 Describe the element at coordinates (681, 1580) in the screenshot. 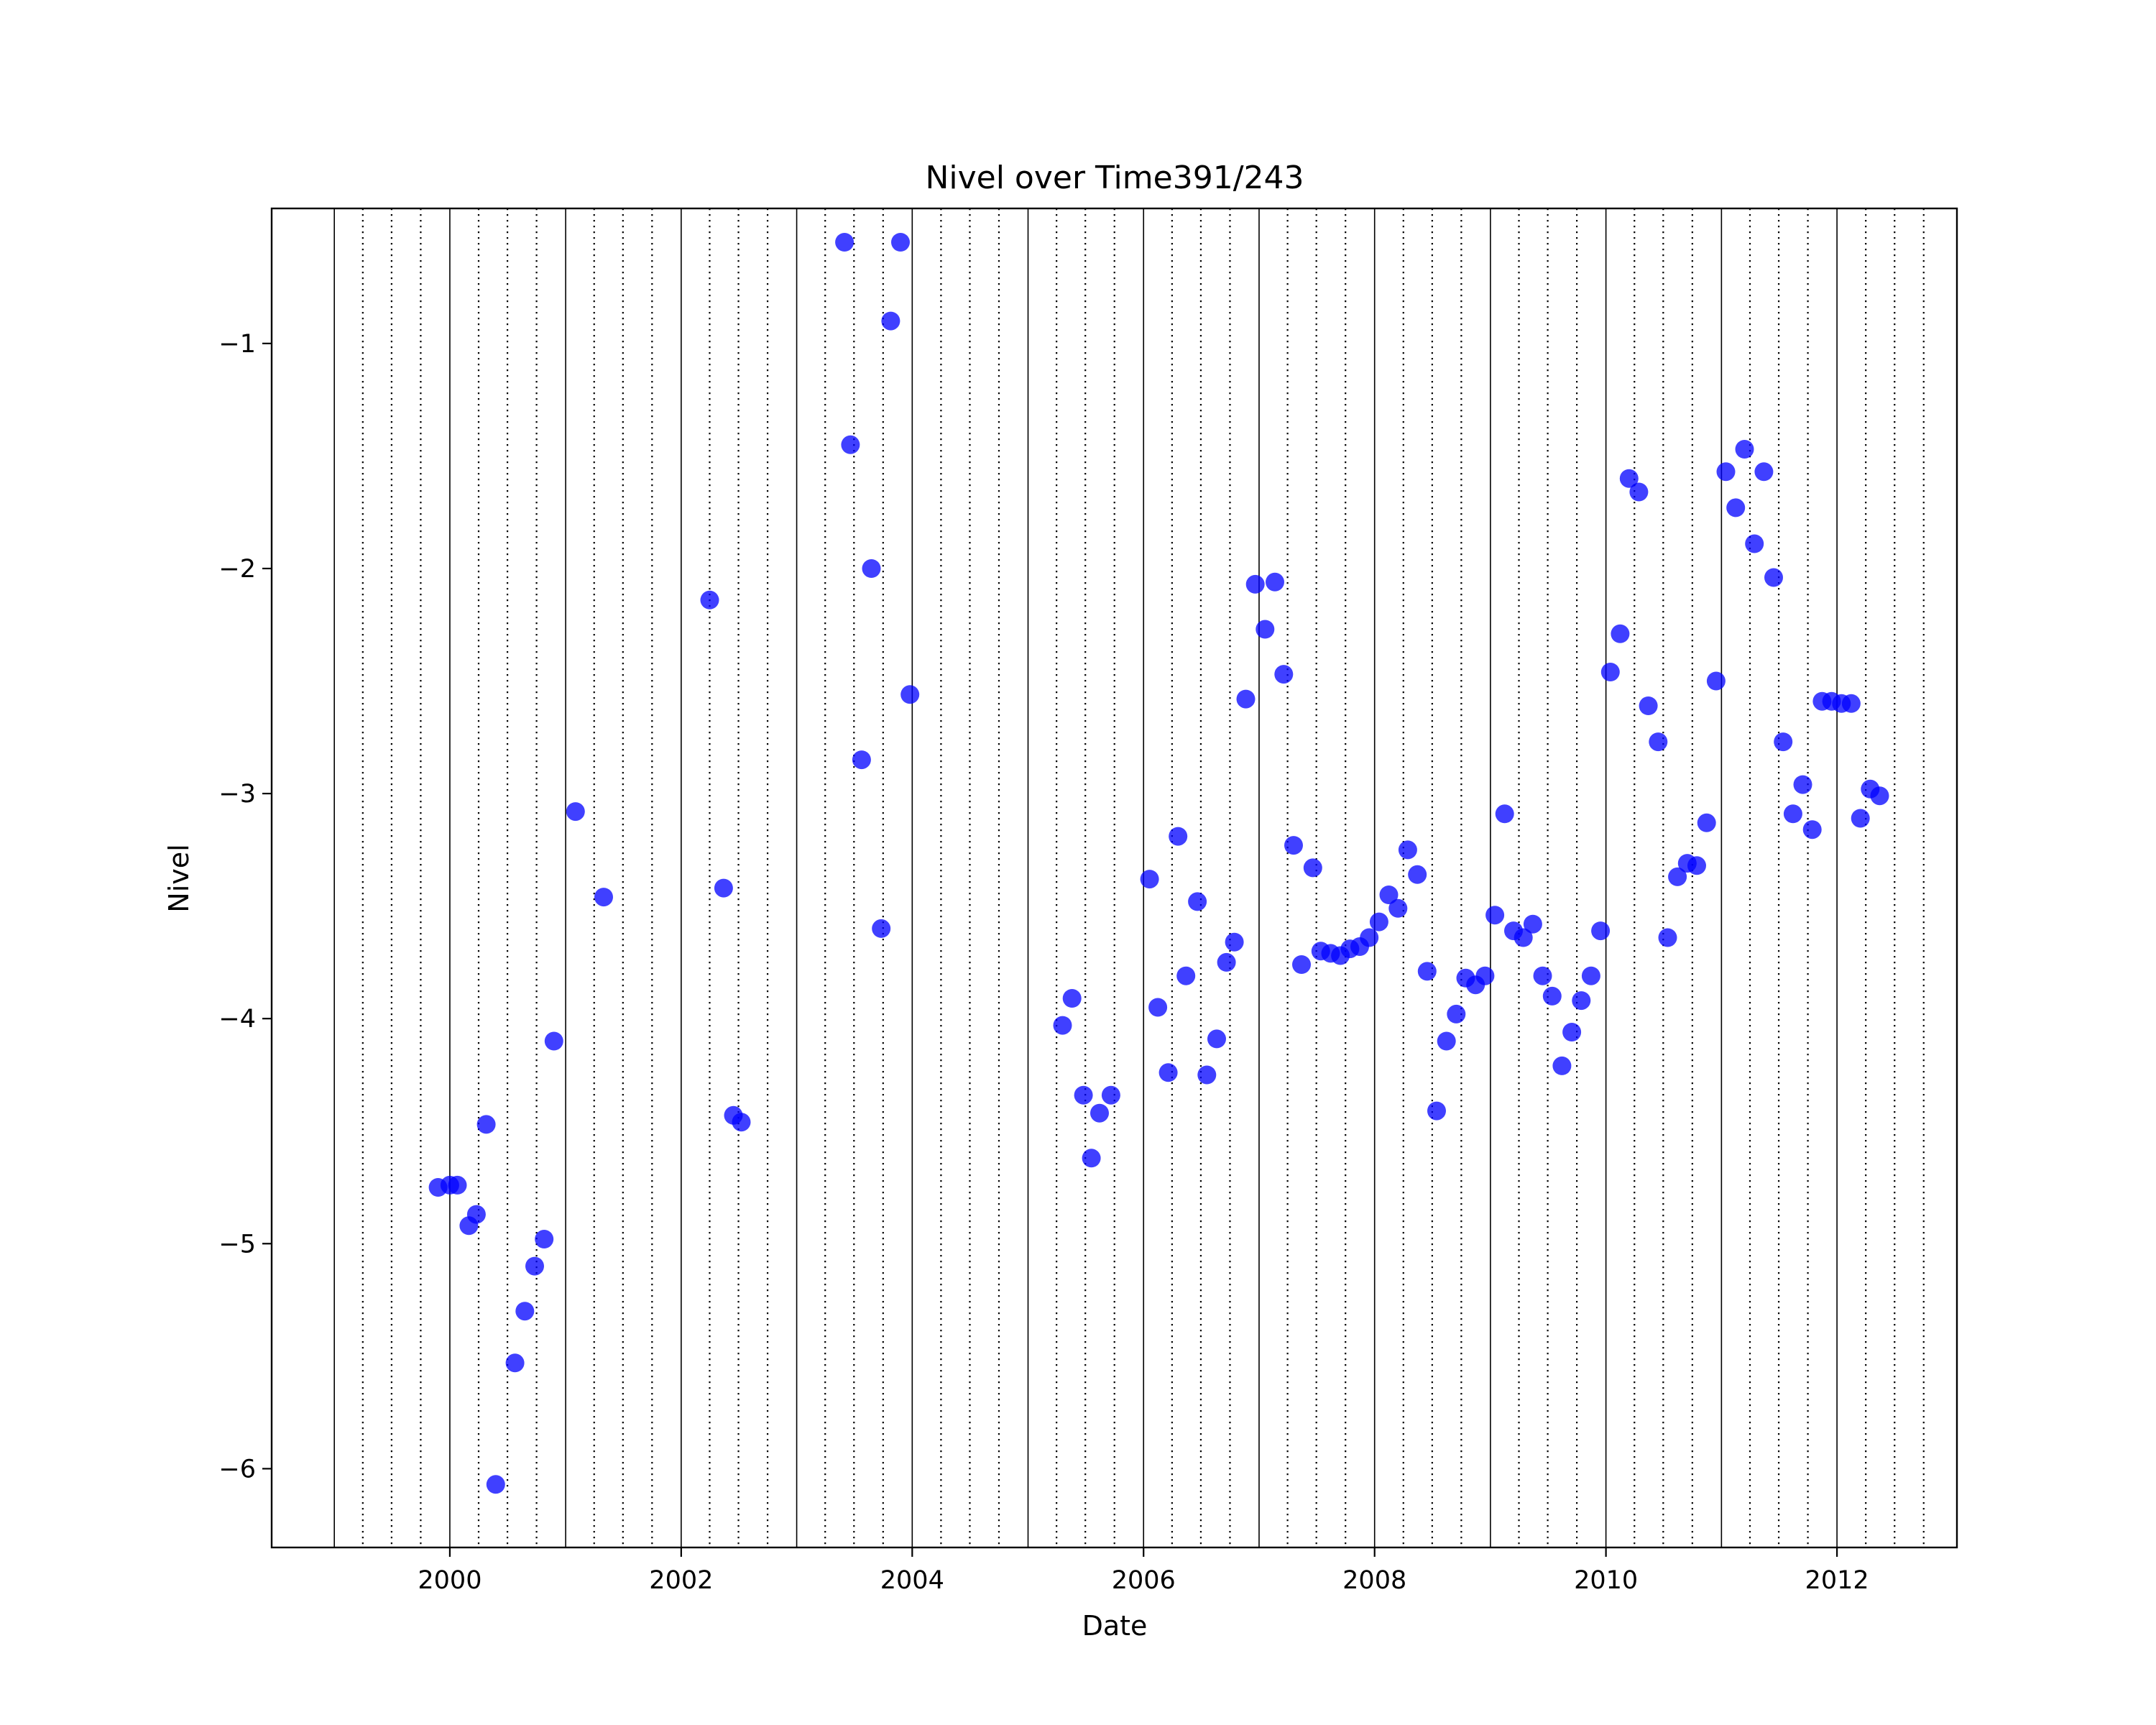

I see `x-tick-label: 2002` at that location.